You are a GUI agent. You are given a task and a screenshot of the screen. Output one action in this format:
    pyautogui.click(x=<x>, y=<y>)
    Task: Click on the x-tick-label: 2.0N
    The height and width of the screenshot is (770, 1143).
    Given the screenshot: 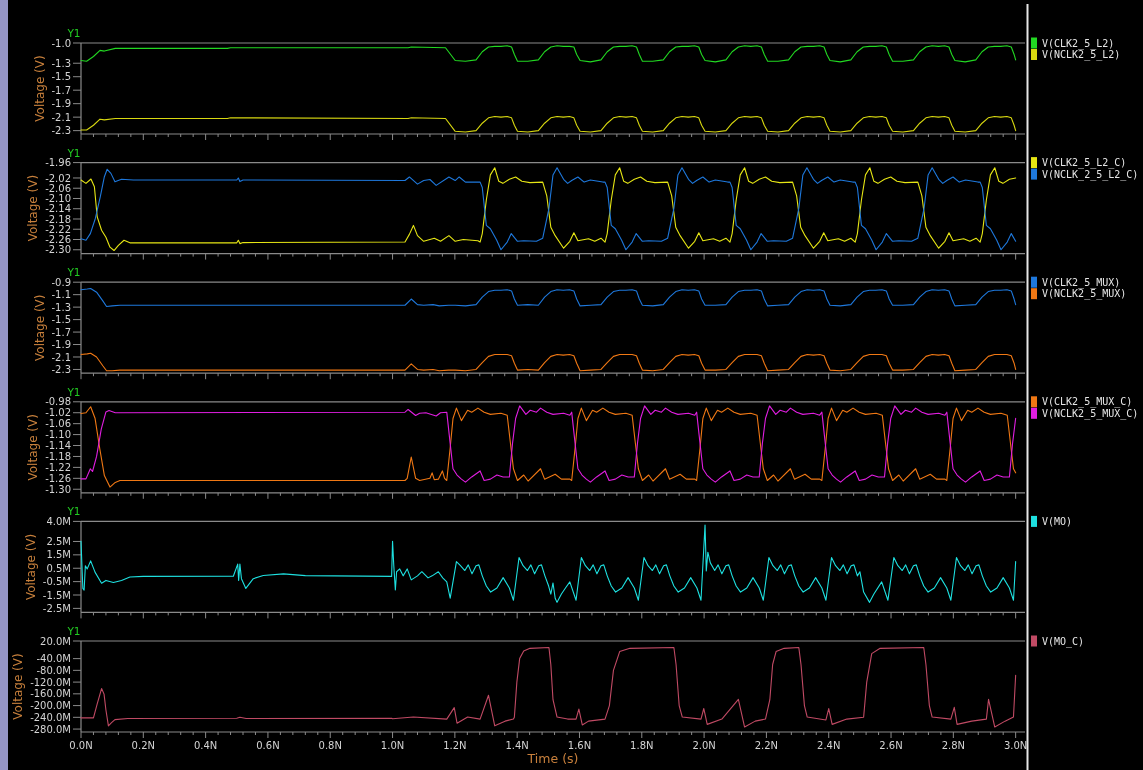 What is the action you would take?
    pyautogui.click(x=704, y=745)
    